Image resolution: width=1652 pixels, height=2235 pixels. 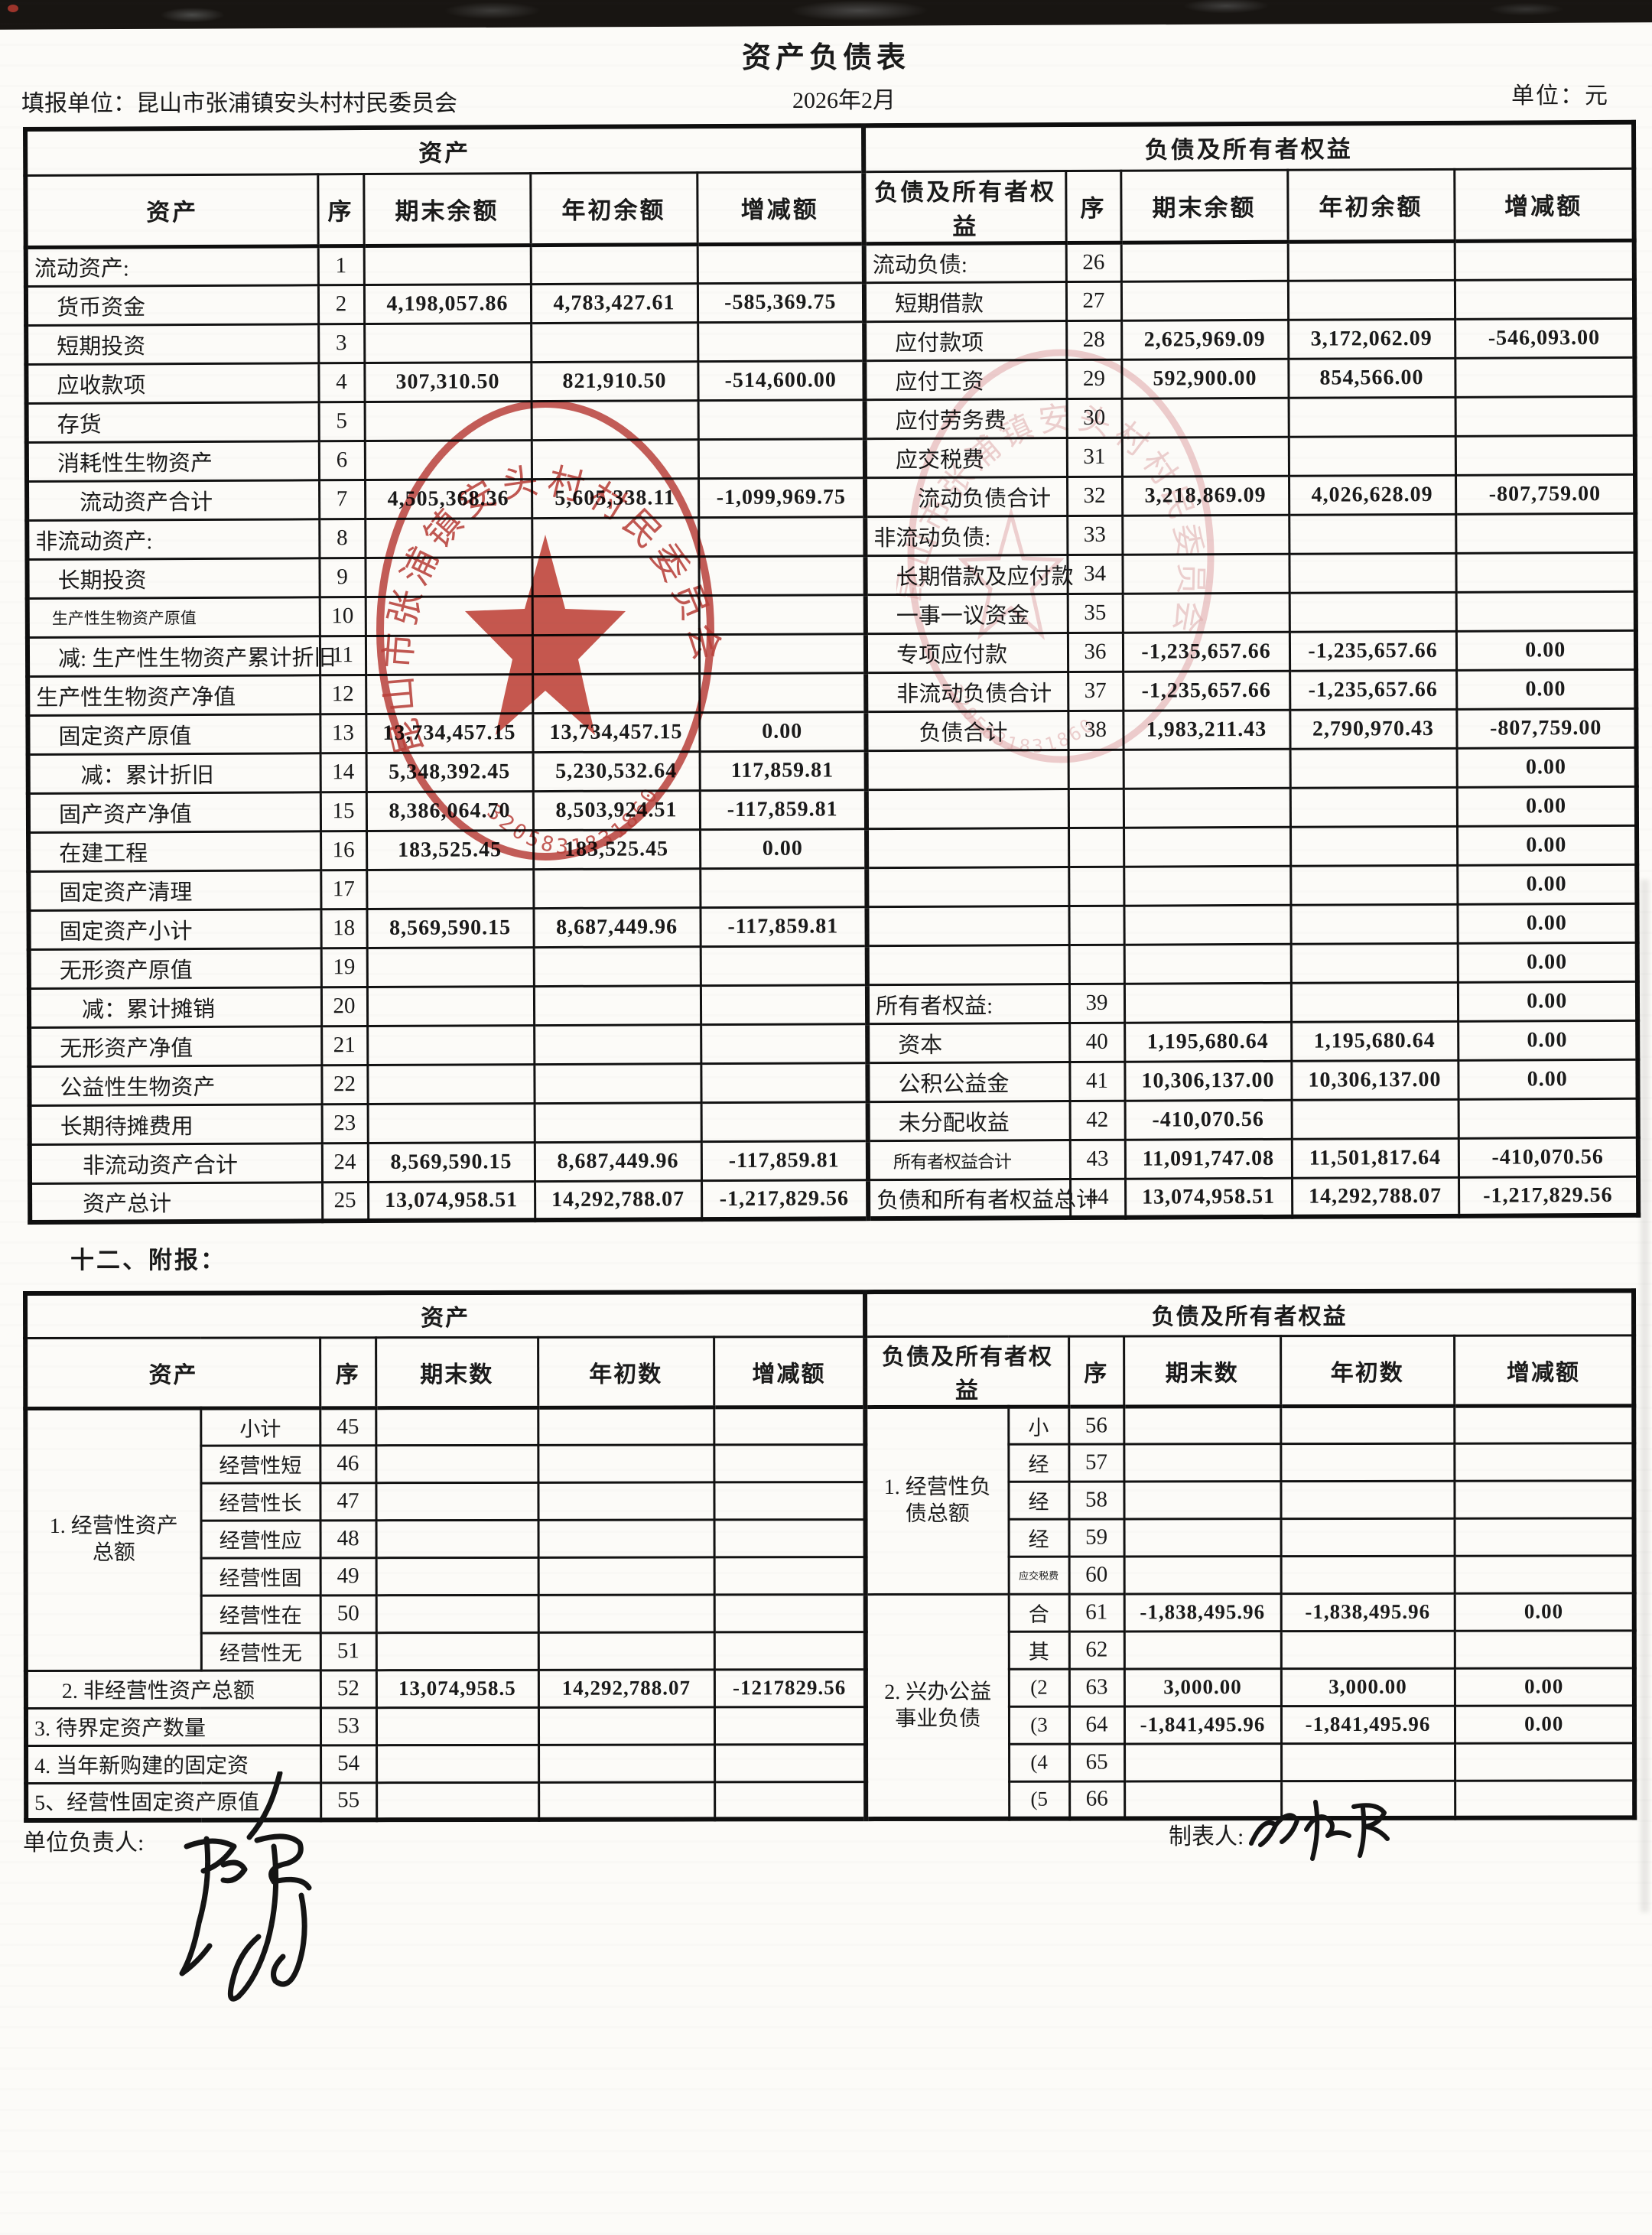 I want to click on asset-seq-cell: 9, so click(x=343, y=577).